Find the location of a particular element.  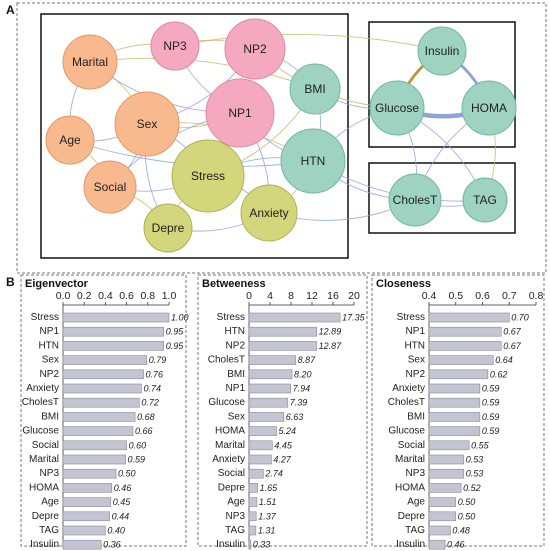

chart-eigenvector-value-label: 0.68 is located at coordinates (146, 417).